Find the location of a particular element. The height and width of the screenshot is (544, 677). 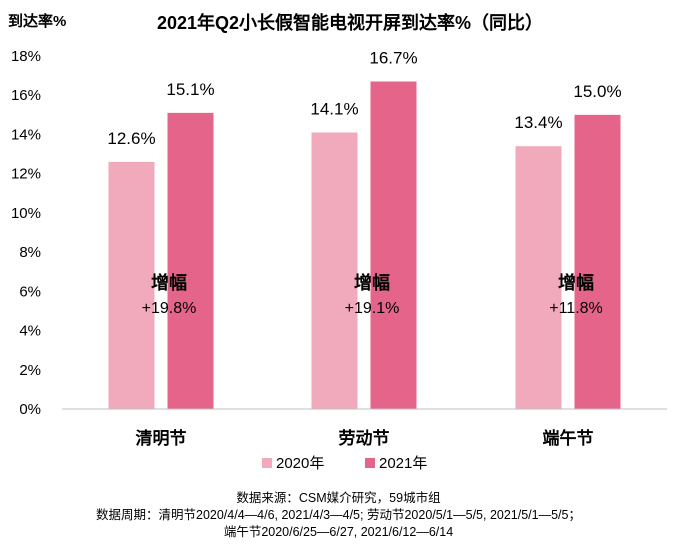

y-tick-label: 14% is located at coordinates (26, 134).